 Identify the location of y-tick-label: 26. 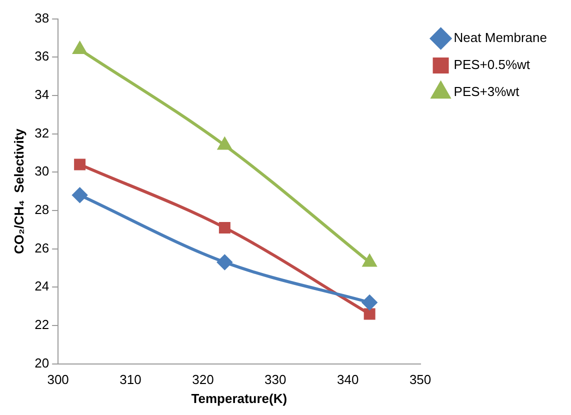
(42, 248).